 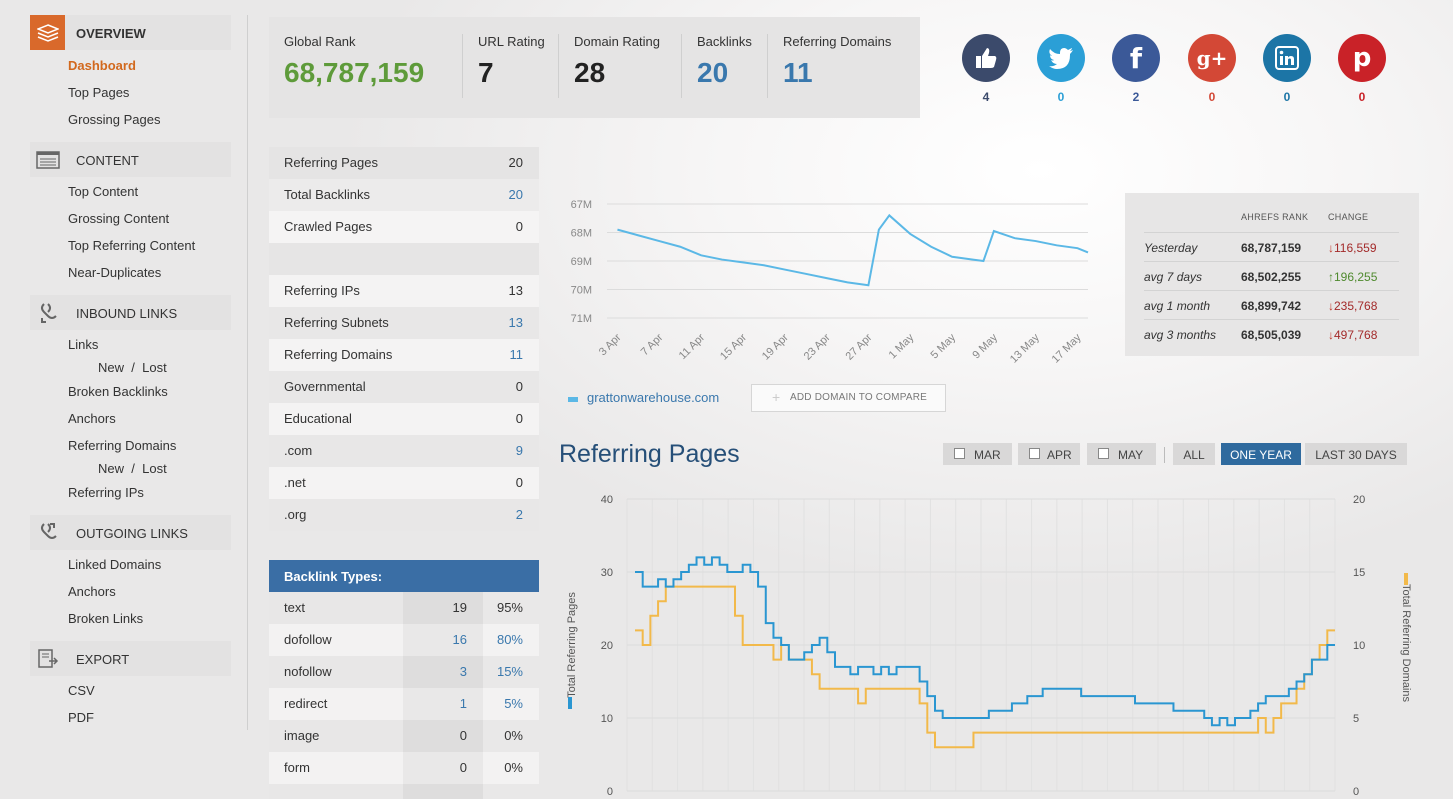 I want to click on new-domains-link: New, so click(x=111, y=468).